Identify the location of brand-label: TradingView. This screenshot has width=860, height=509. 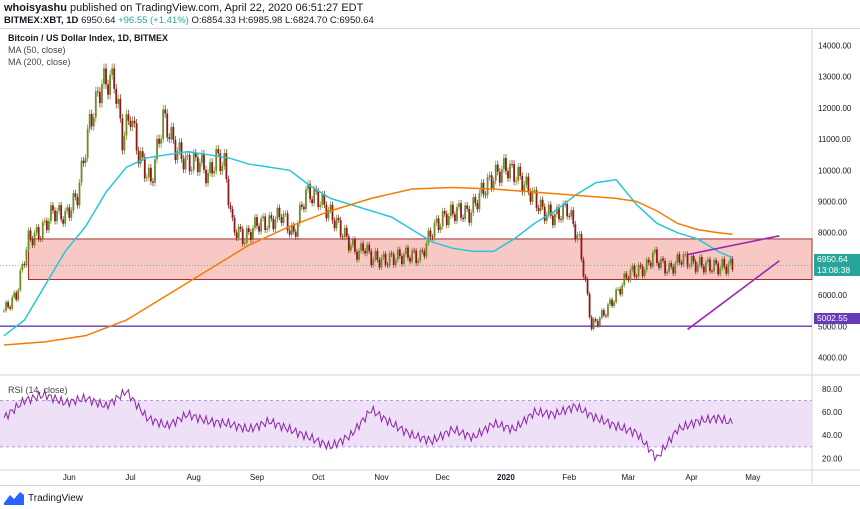
(56, 498).